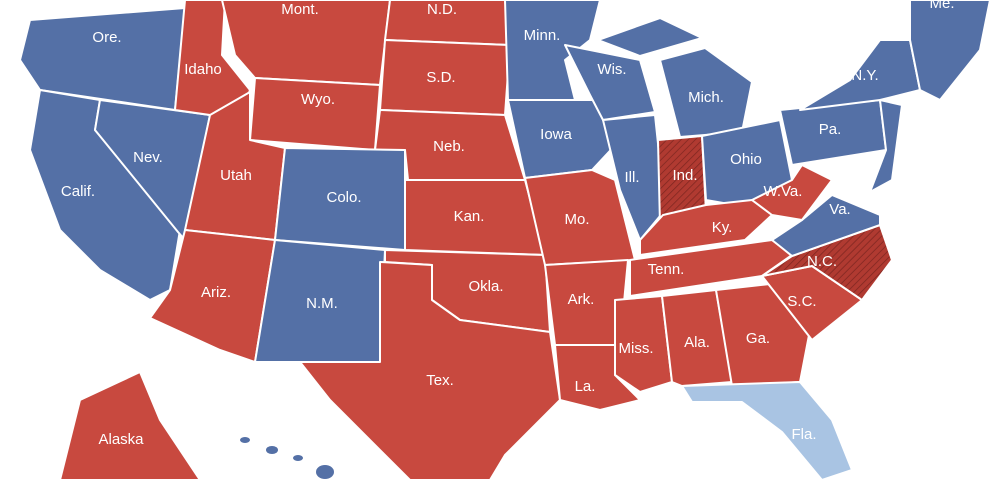 The image size is (990, 480). I want to click on state-label: Colo., so click(343, 197).